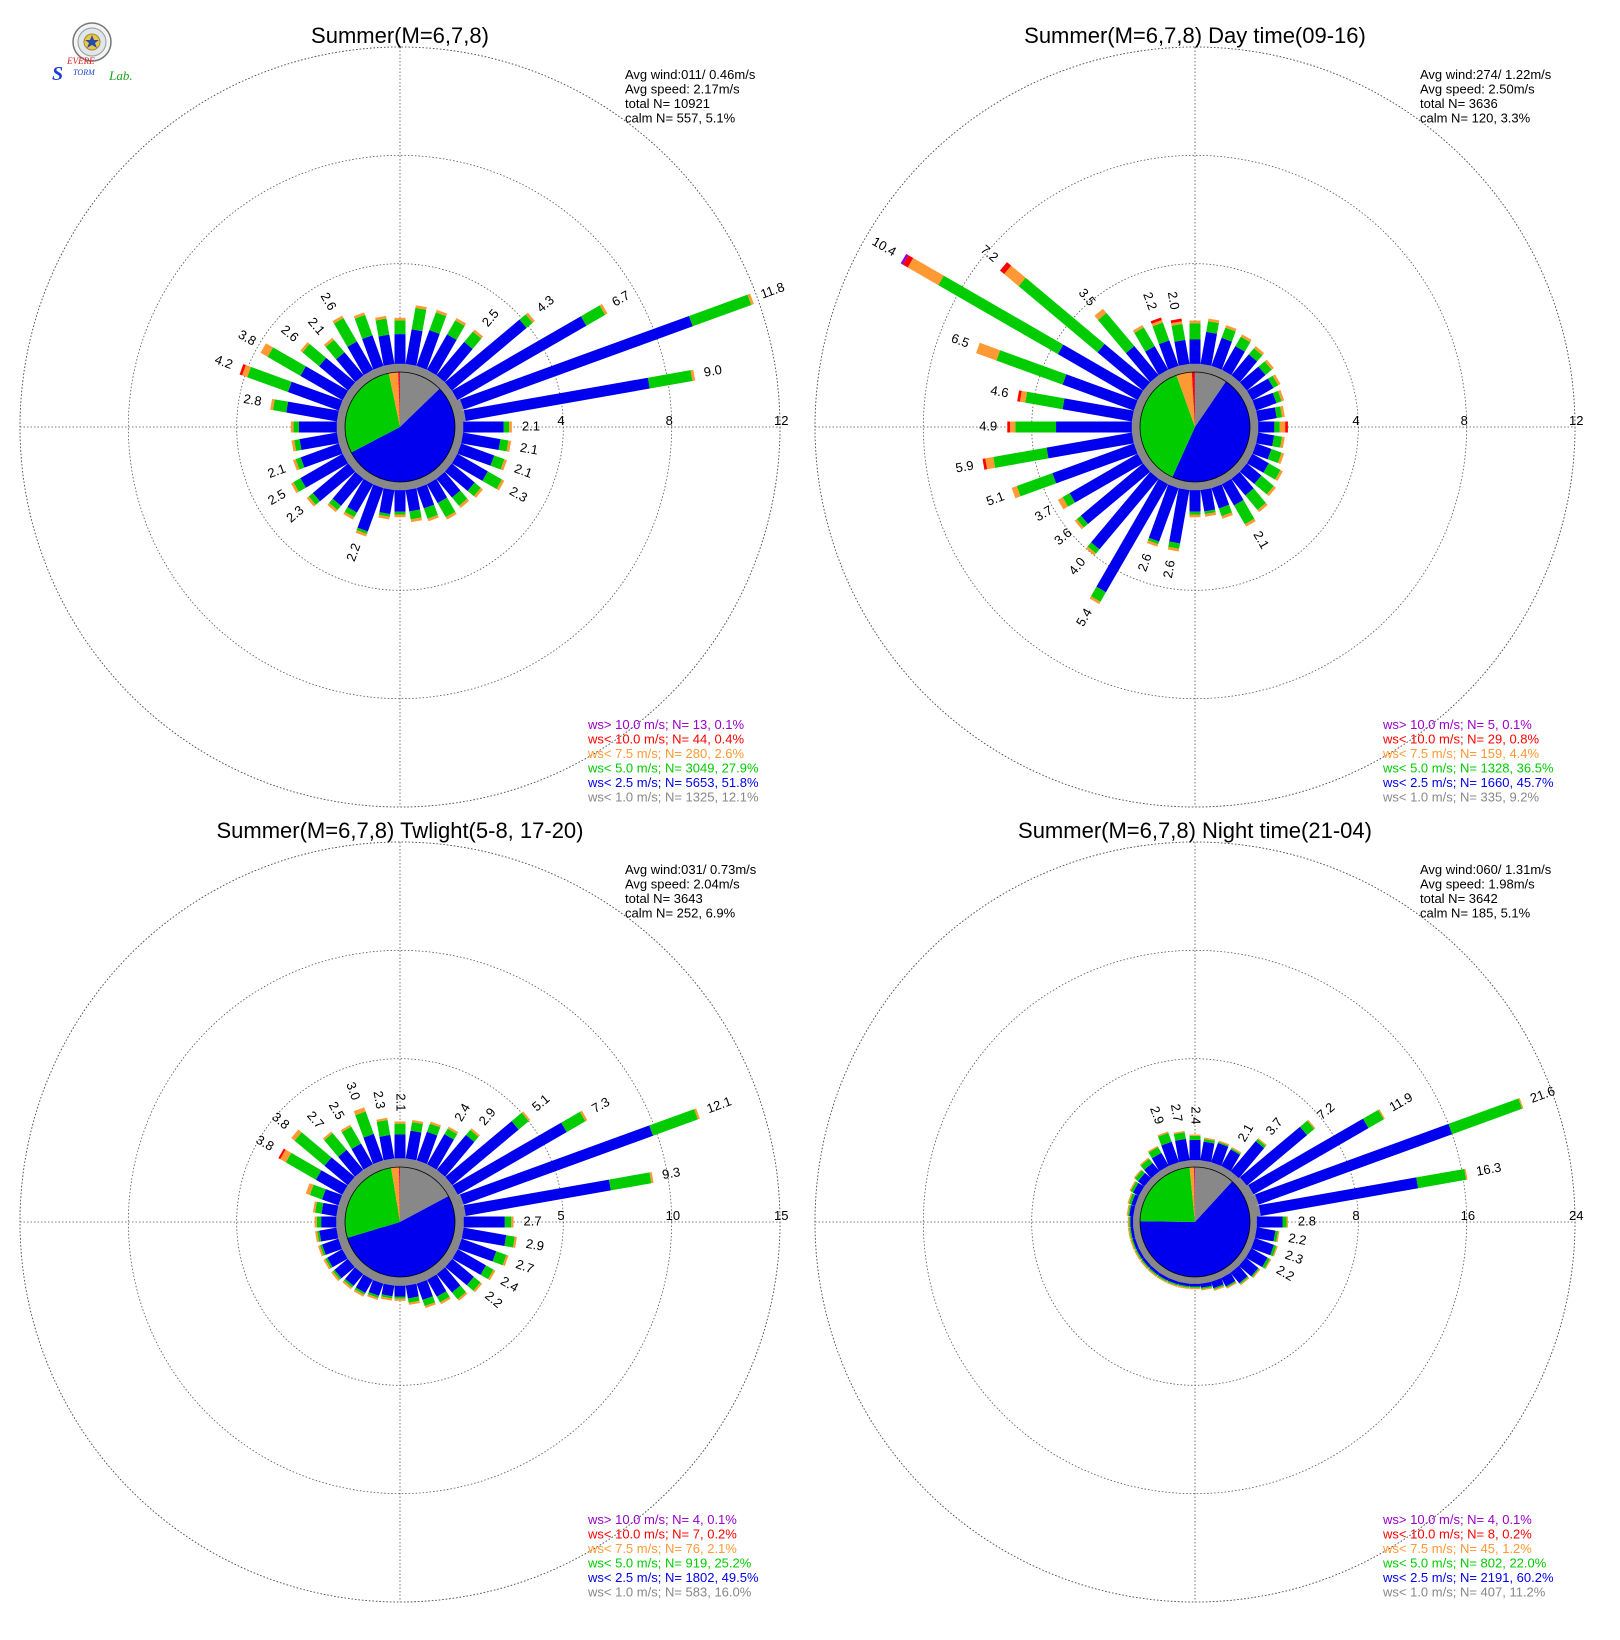 Image resolution: width=1620 pixels, height=1640 pixels. What do you see at coordinates (1468, 782) in the screenshot?
I see `legend-entry: ws< 2.5 m/s; N= 1660, 45.7%` at bounding box center [1468, 782].